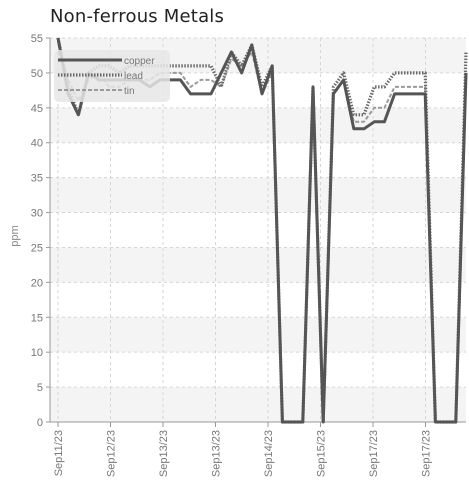 The height and width of the screenshot is (486, 469). Describe the element at coordinates (37, 248) in the screenshot. I see `y-tick-label: 25` at that location.